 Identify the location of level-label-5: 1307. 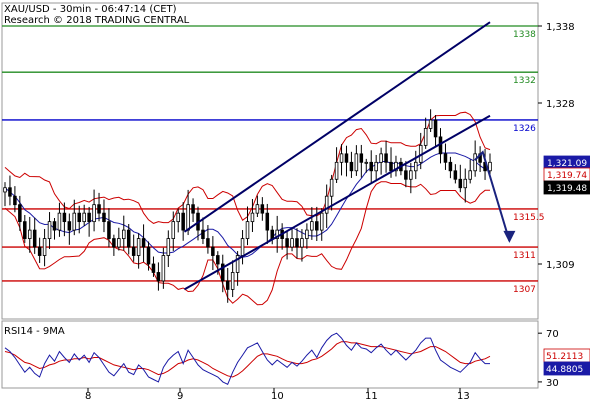
(524, 290).